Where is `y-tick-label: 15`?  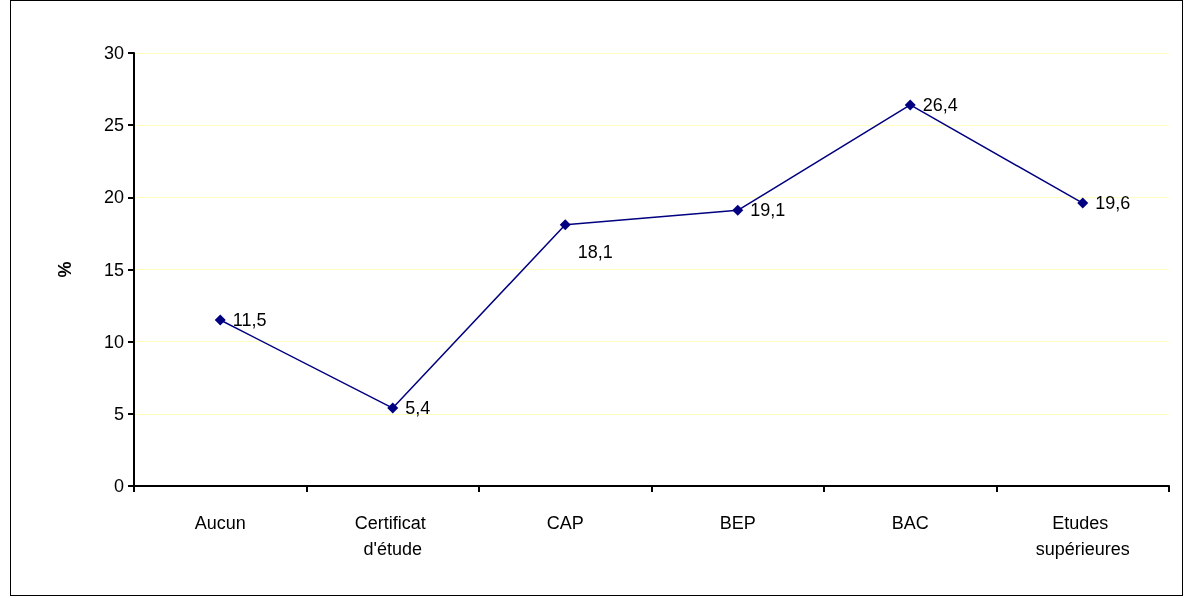
y-tick-label: 15 is located at coordinates (113, 269).